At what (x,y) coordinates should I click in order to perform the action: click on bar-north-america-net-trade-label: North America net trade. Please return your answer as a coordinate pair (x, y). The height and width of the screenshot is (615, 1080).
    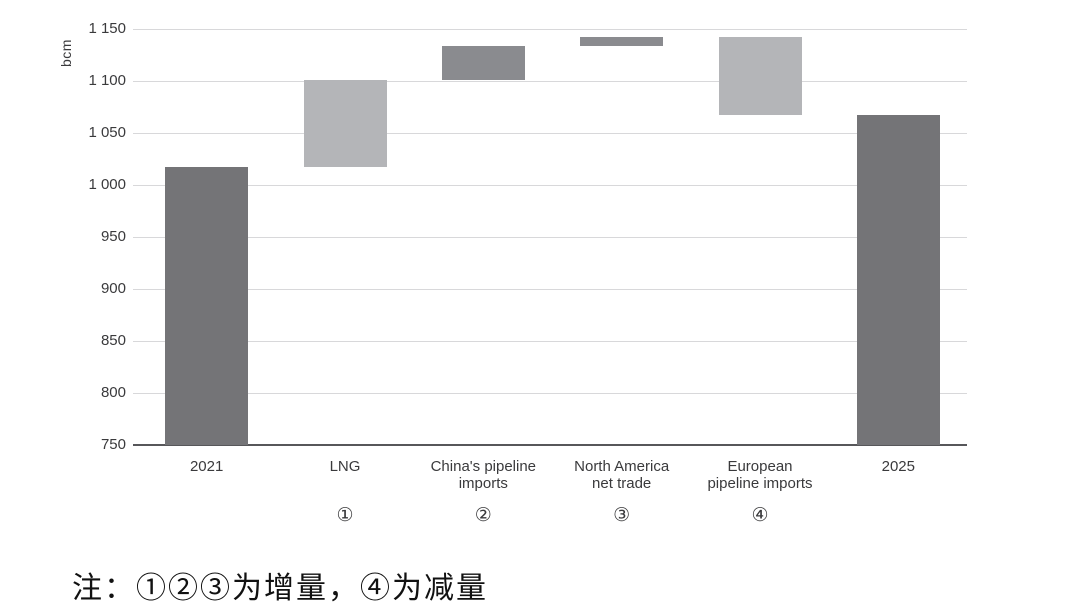
    Looking at the image, I should click on (622, 475).